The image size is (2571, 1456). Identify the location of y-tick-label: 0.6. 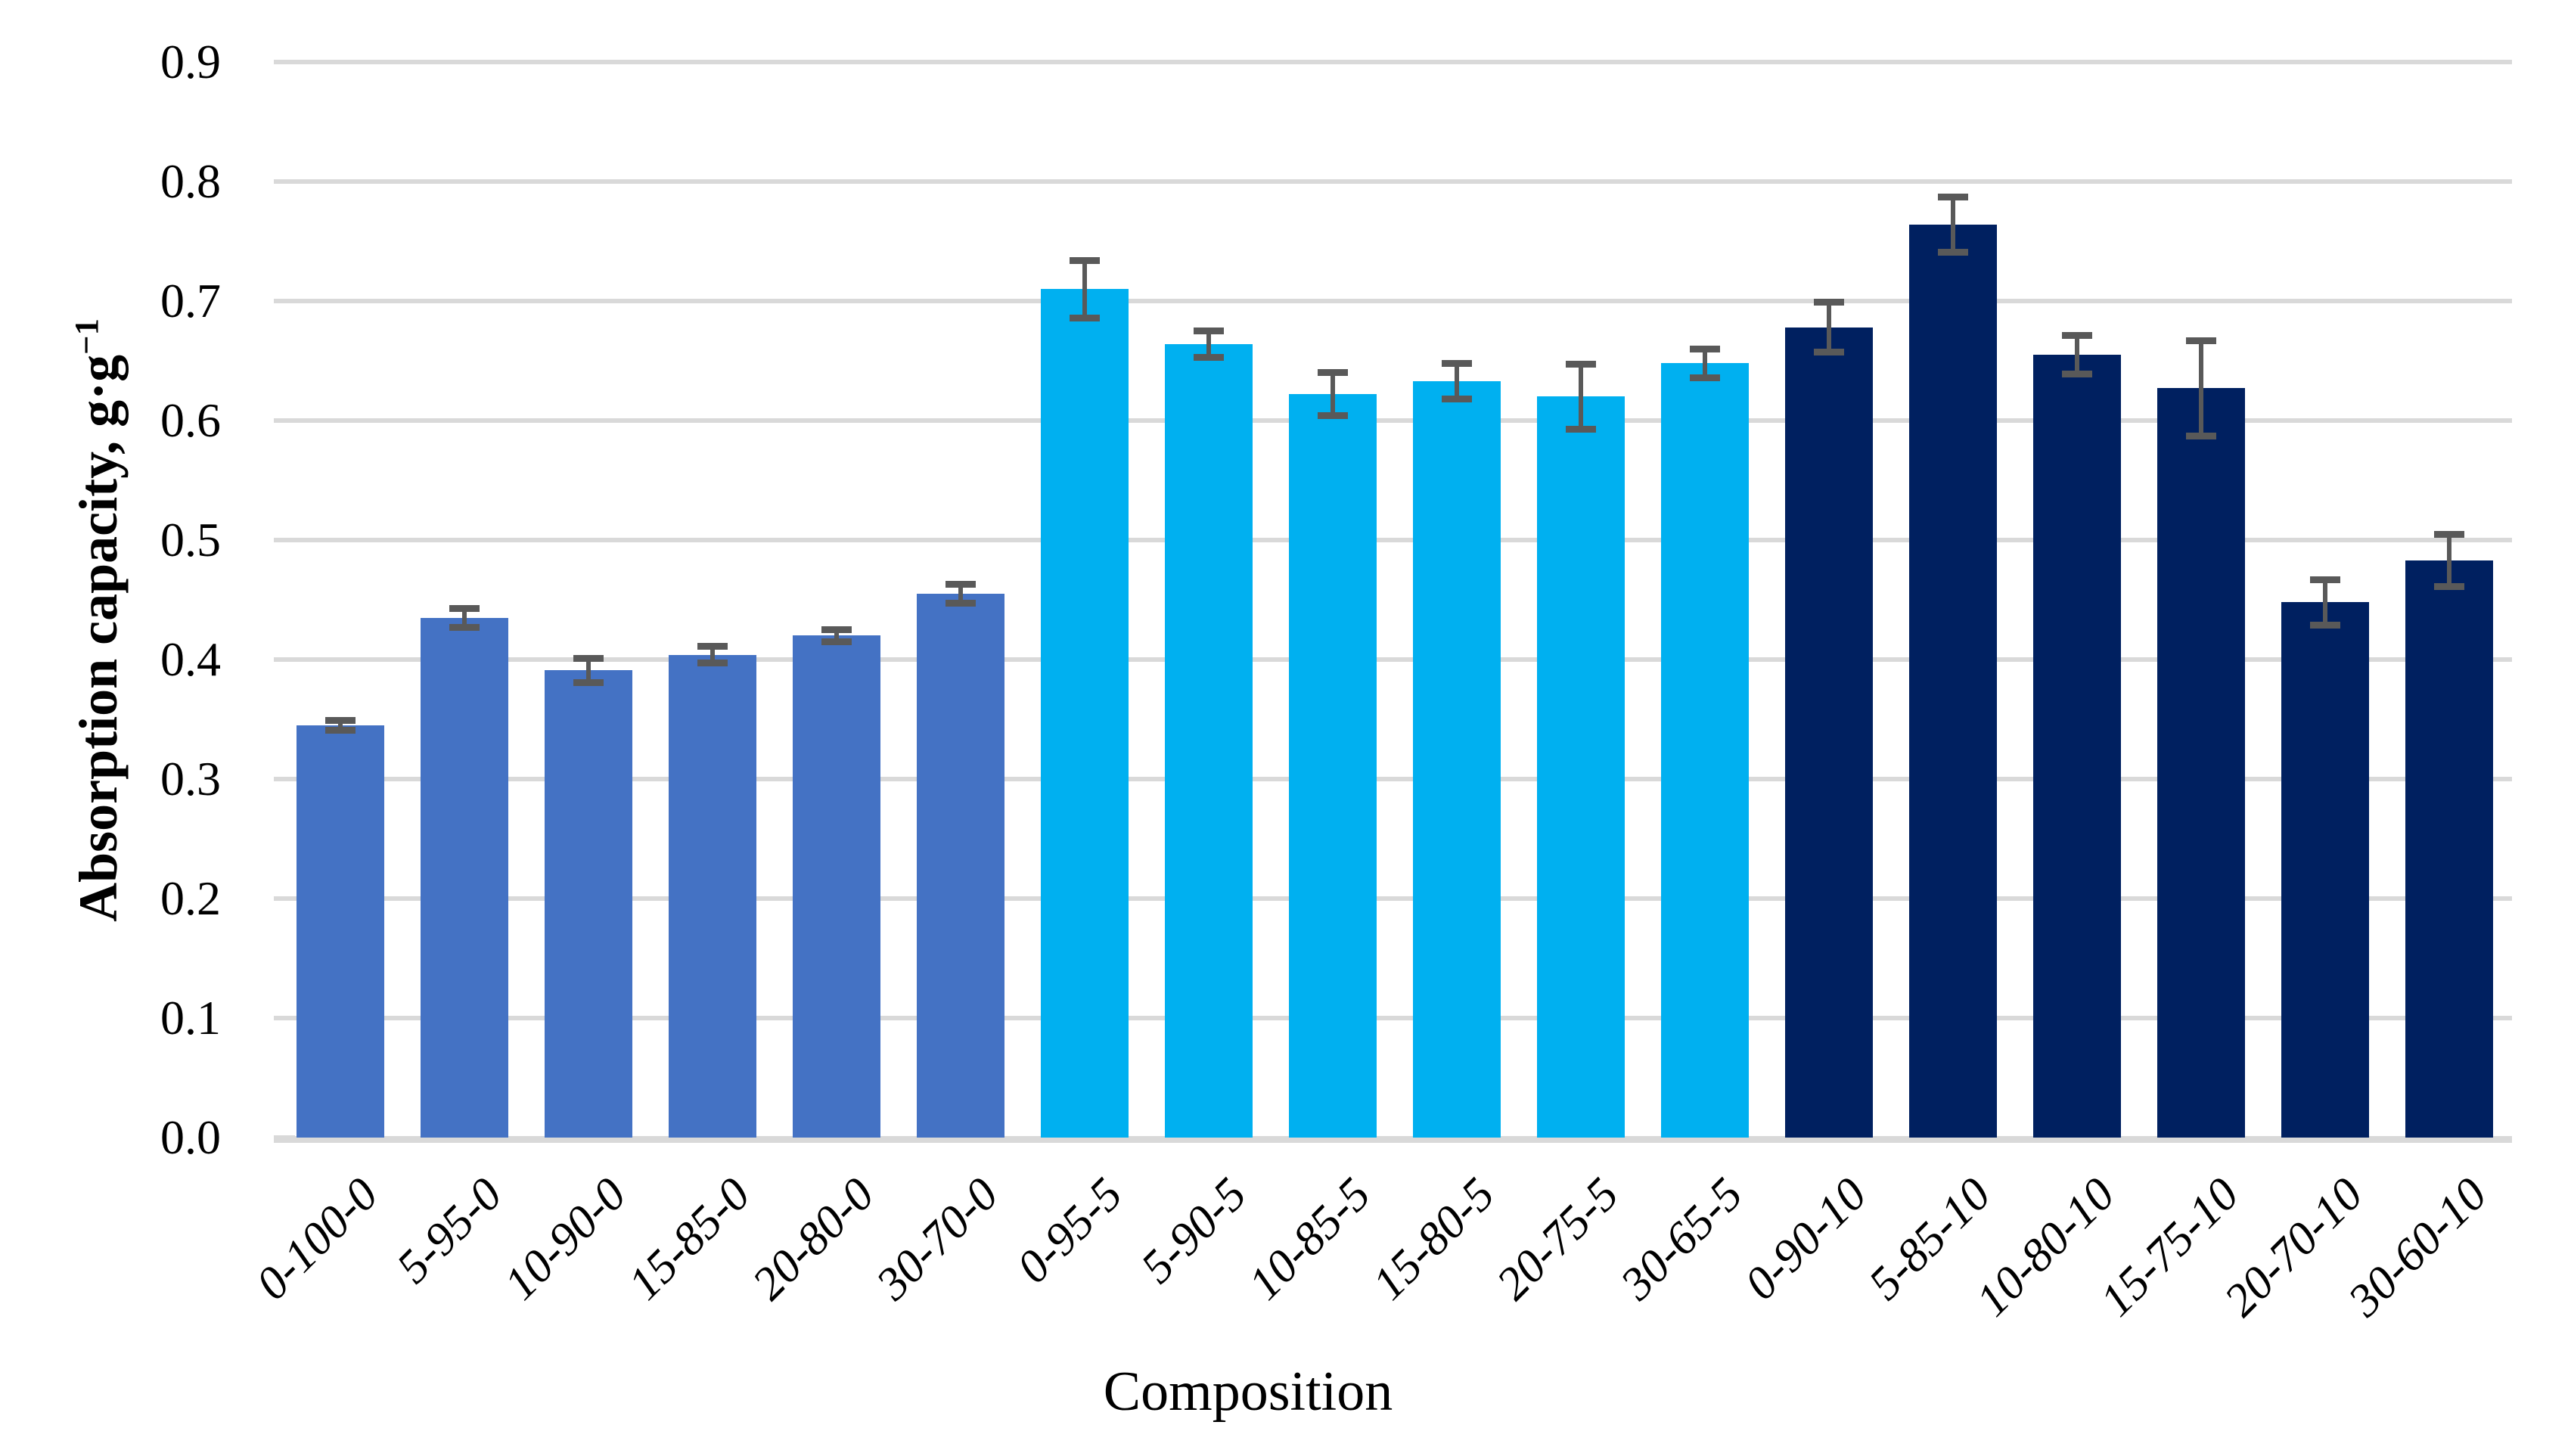
(190, 420).